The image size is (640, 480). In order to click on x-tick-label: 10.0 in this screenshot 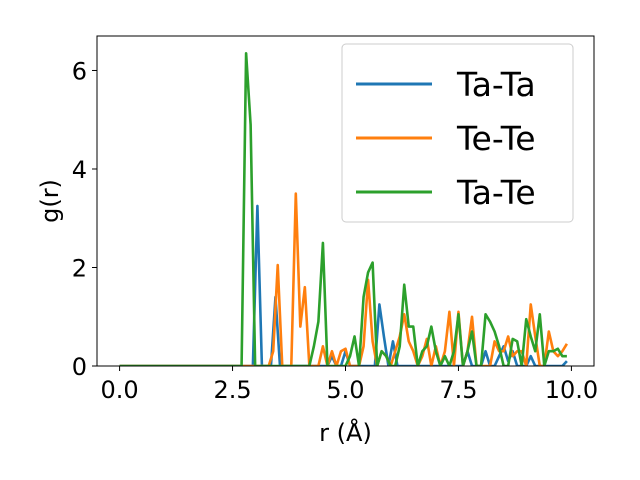, I will do `click(571, 390)`.